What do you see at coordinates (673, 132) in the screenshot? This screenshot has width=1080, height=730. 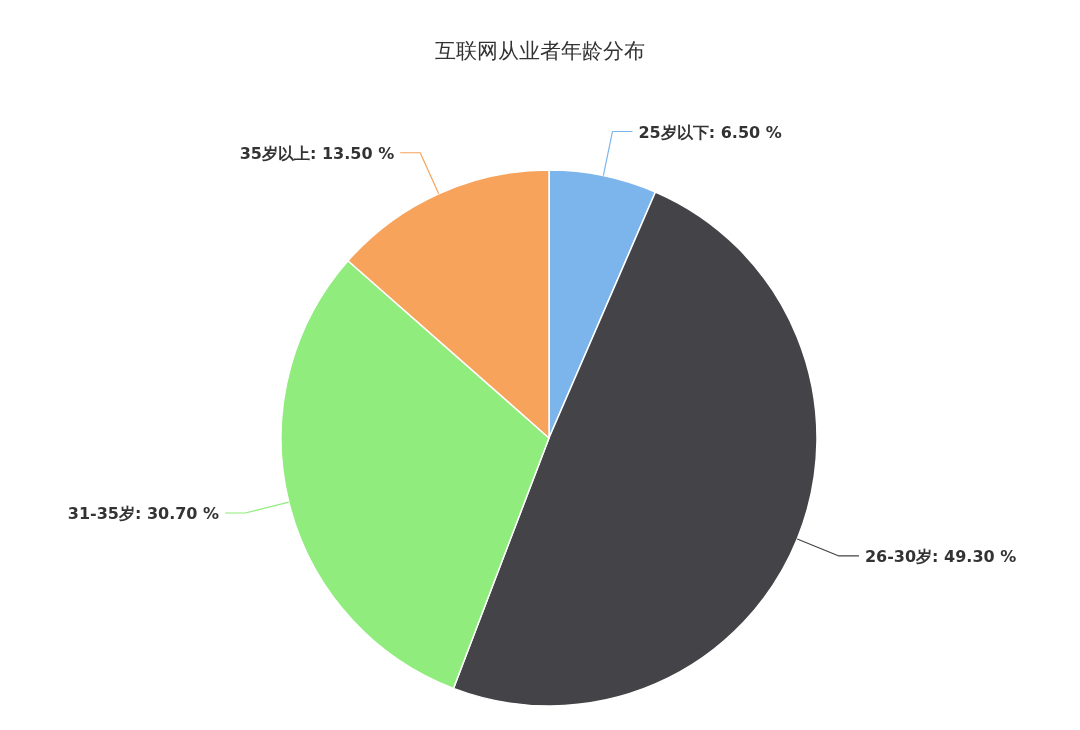 I see `slice-label: 25岁以下` at bounding box center [673, 132].